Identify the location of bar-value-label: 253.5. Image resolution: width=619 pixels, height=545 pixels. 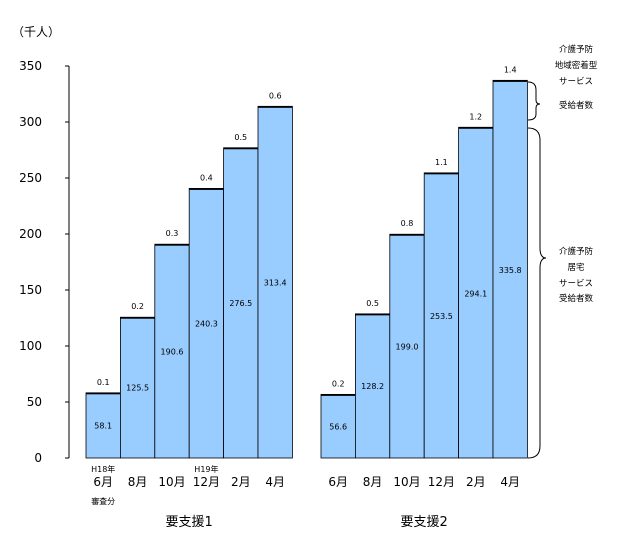
(441, 316).